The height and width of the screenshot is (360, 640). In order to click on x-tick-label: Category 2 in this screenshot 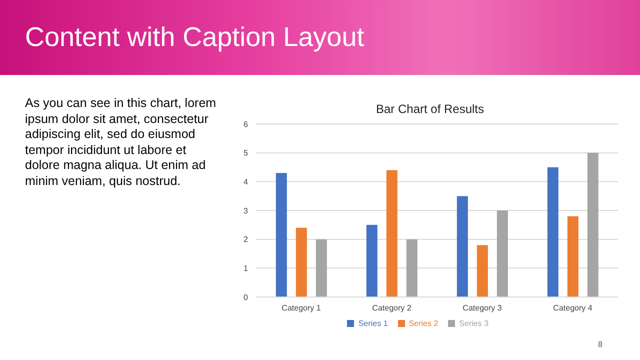, I will do `click(392, 308)`.